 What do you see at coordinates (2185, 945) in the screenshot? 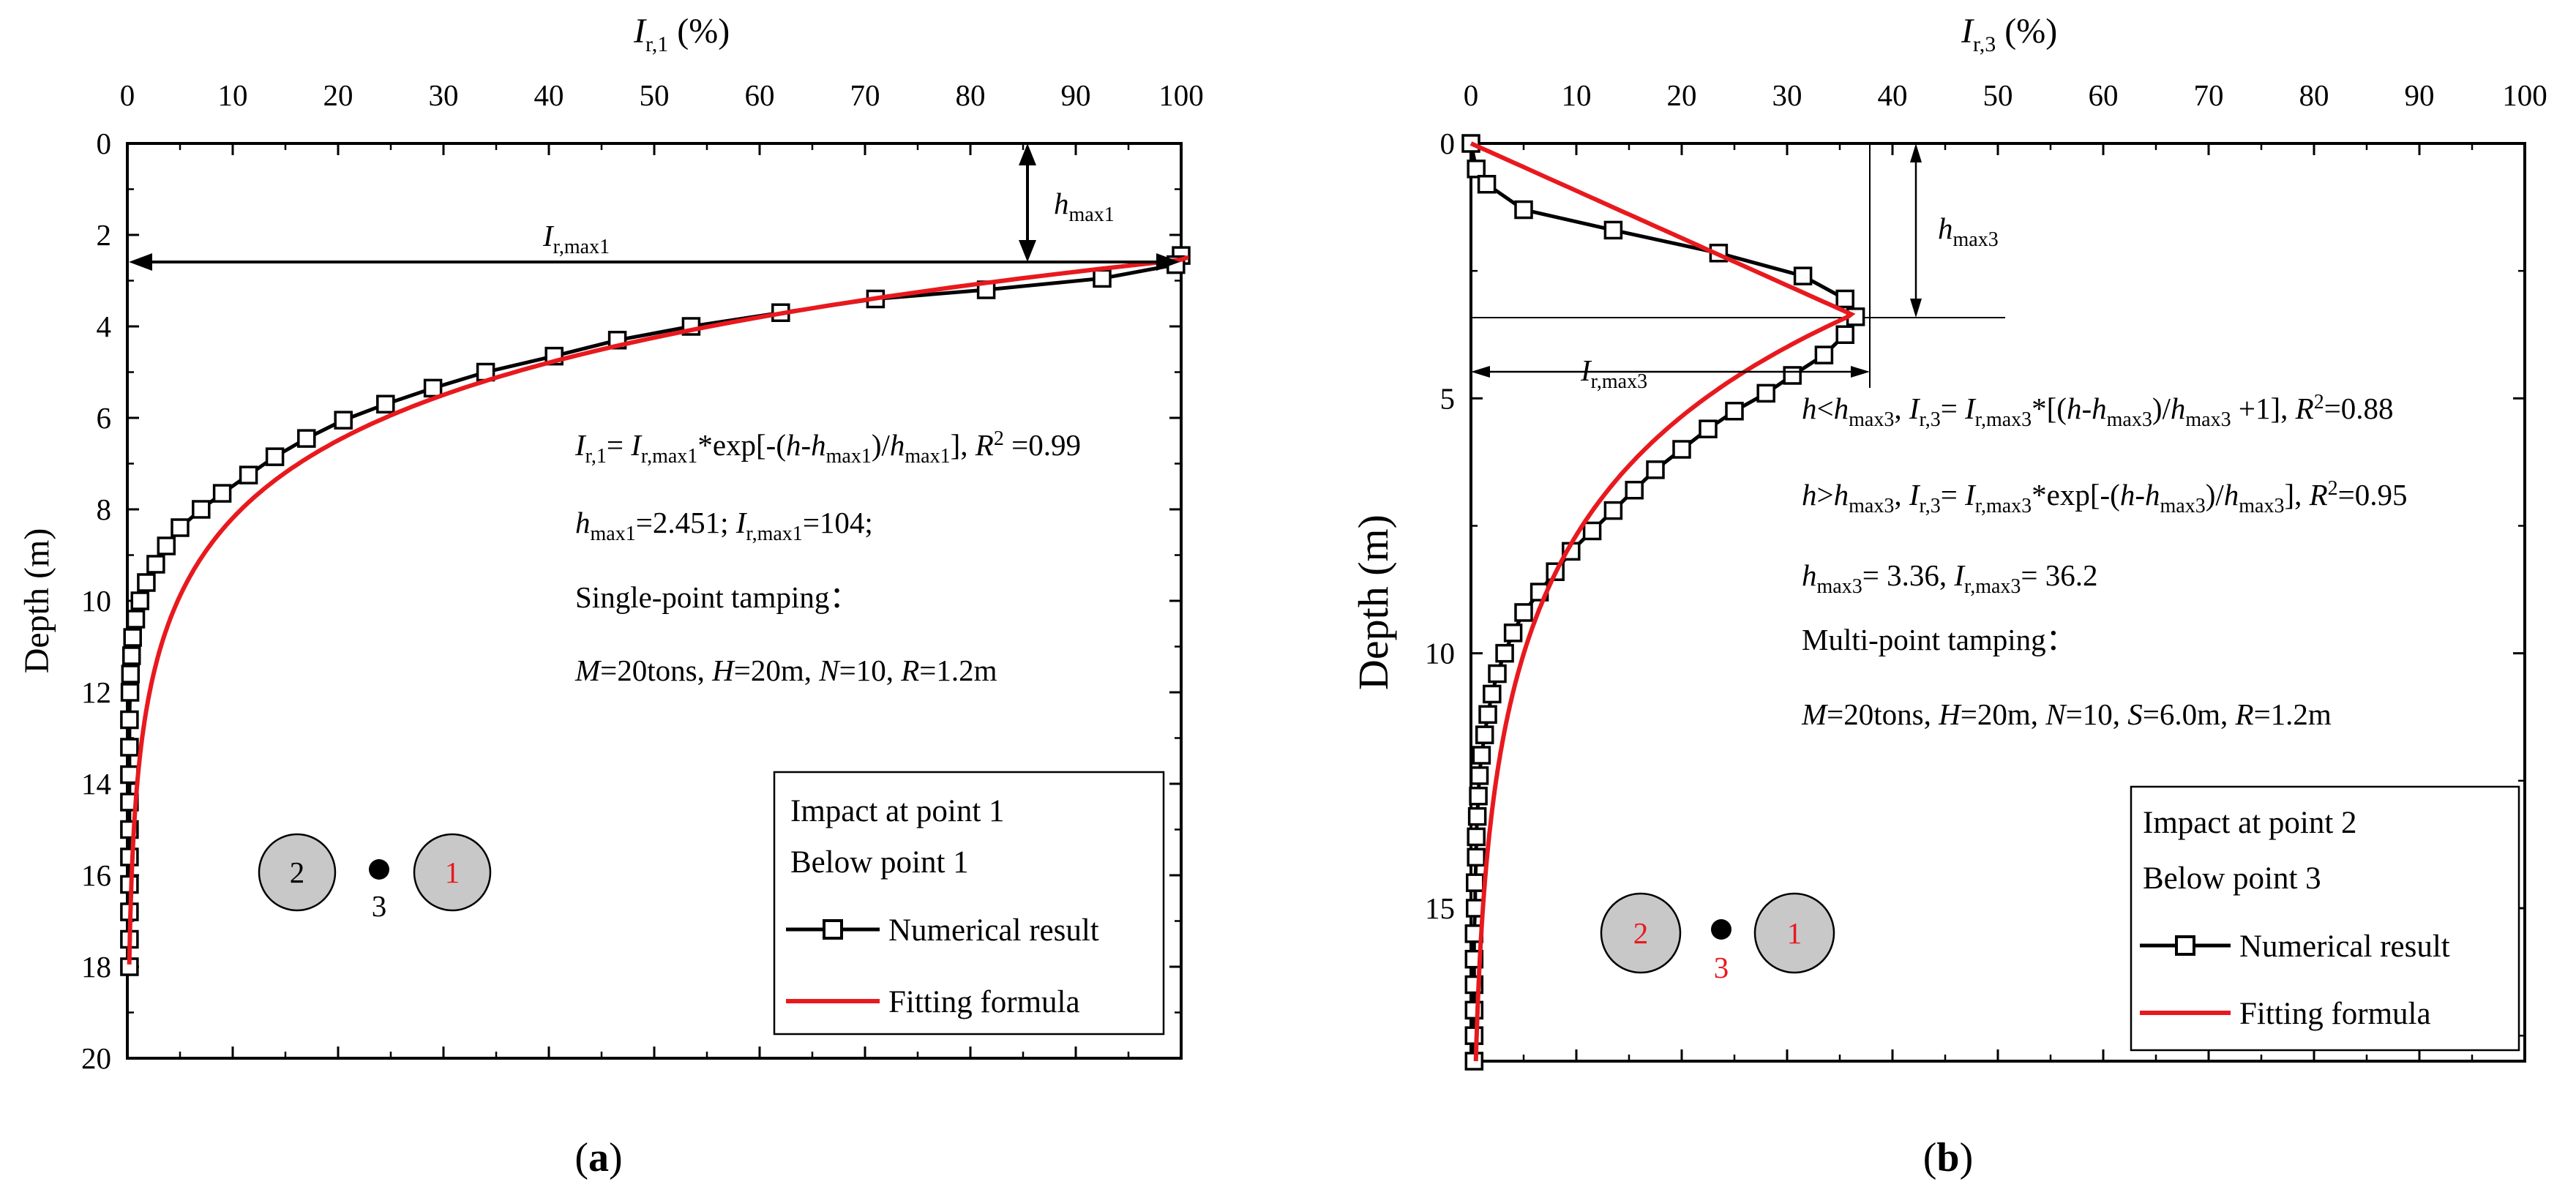
I see `b-legend-numerical-marker` at bounding box center [2185, 945].